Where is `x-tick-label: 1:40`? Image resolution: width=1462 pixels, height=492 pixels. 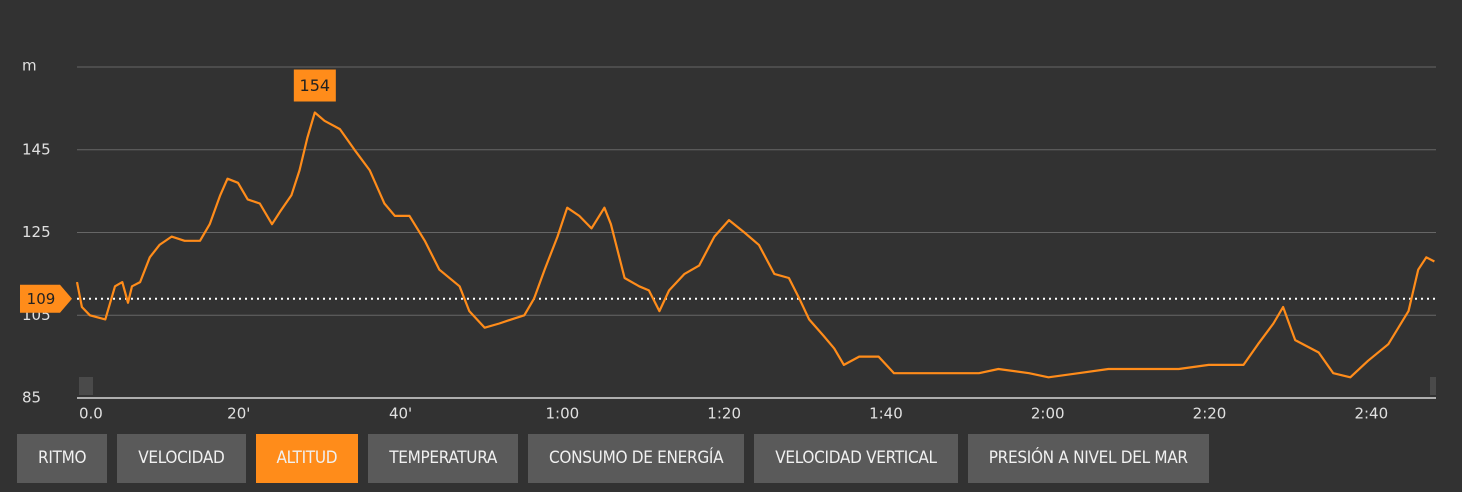
x-tick-label: 1:40 is located at coordinates (886, 414).